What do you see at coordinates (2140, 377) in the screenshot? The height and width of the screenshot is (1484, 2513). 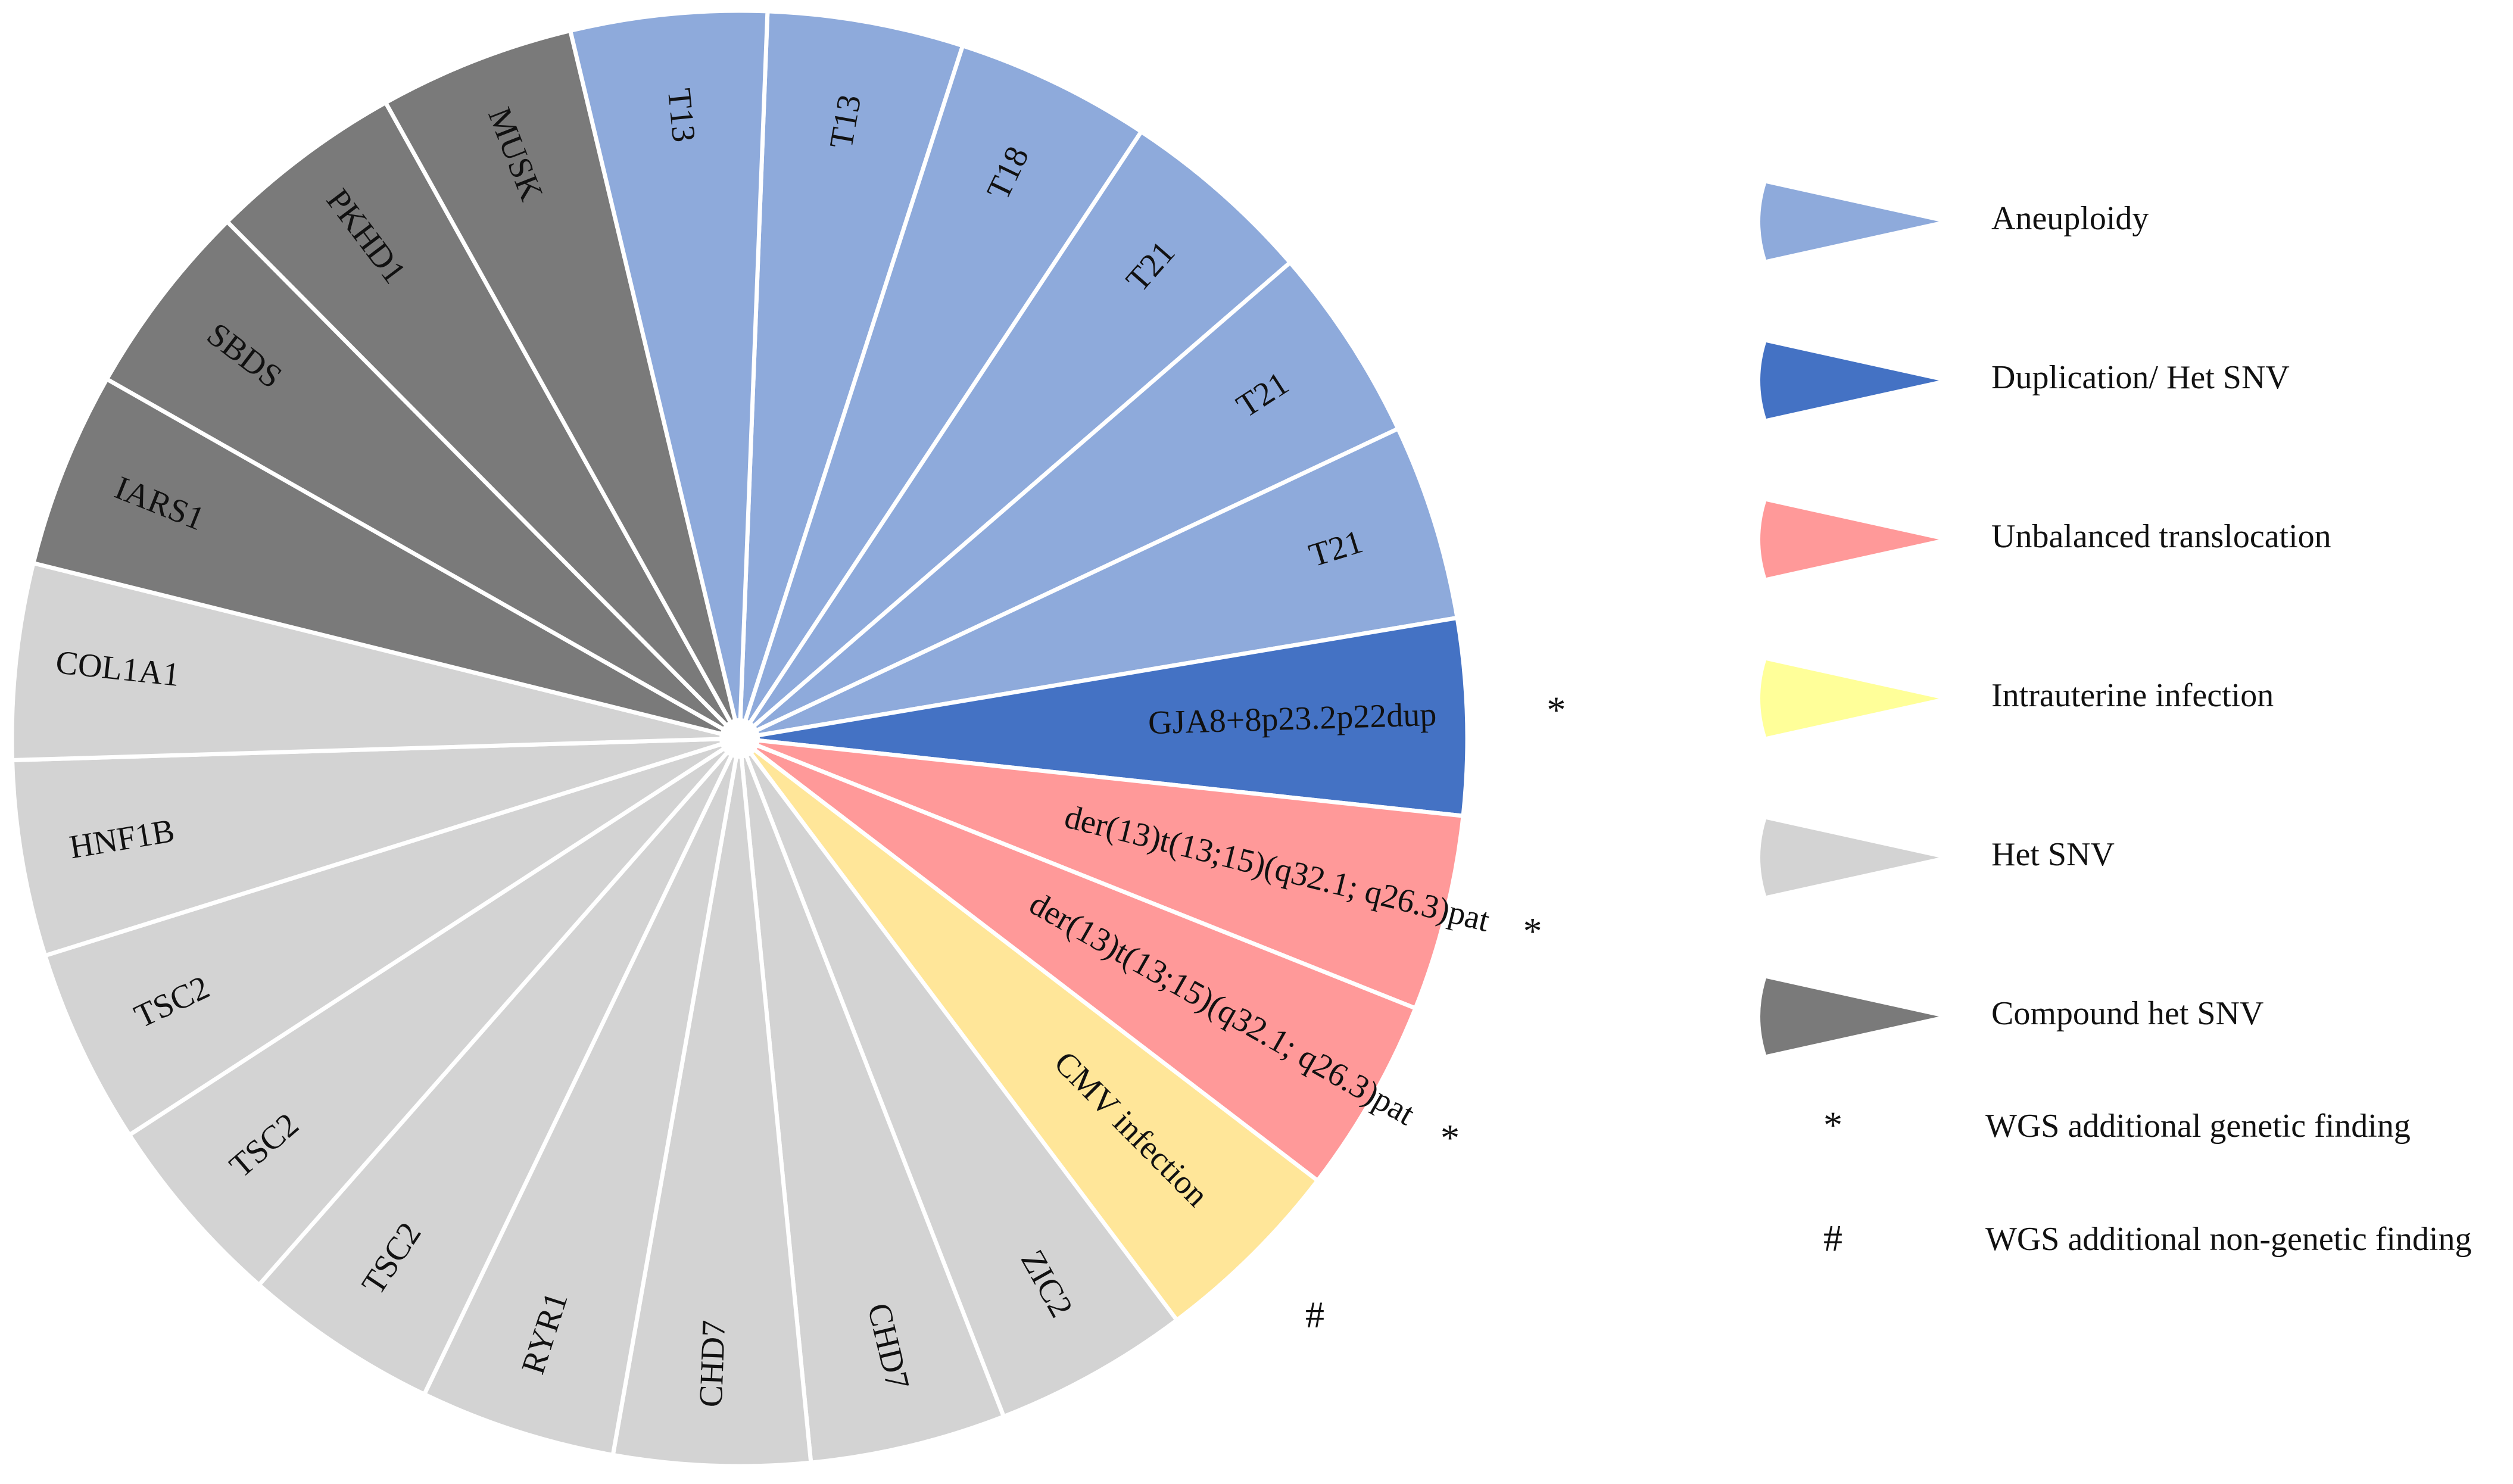 I see `legend-label: Duplication/ Het SNV` at bounding box center [2140, 377].